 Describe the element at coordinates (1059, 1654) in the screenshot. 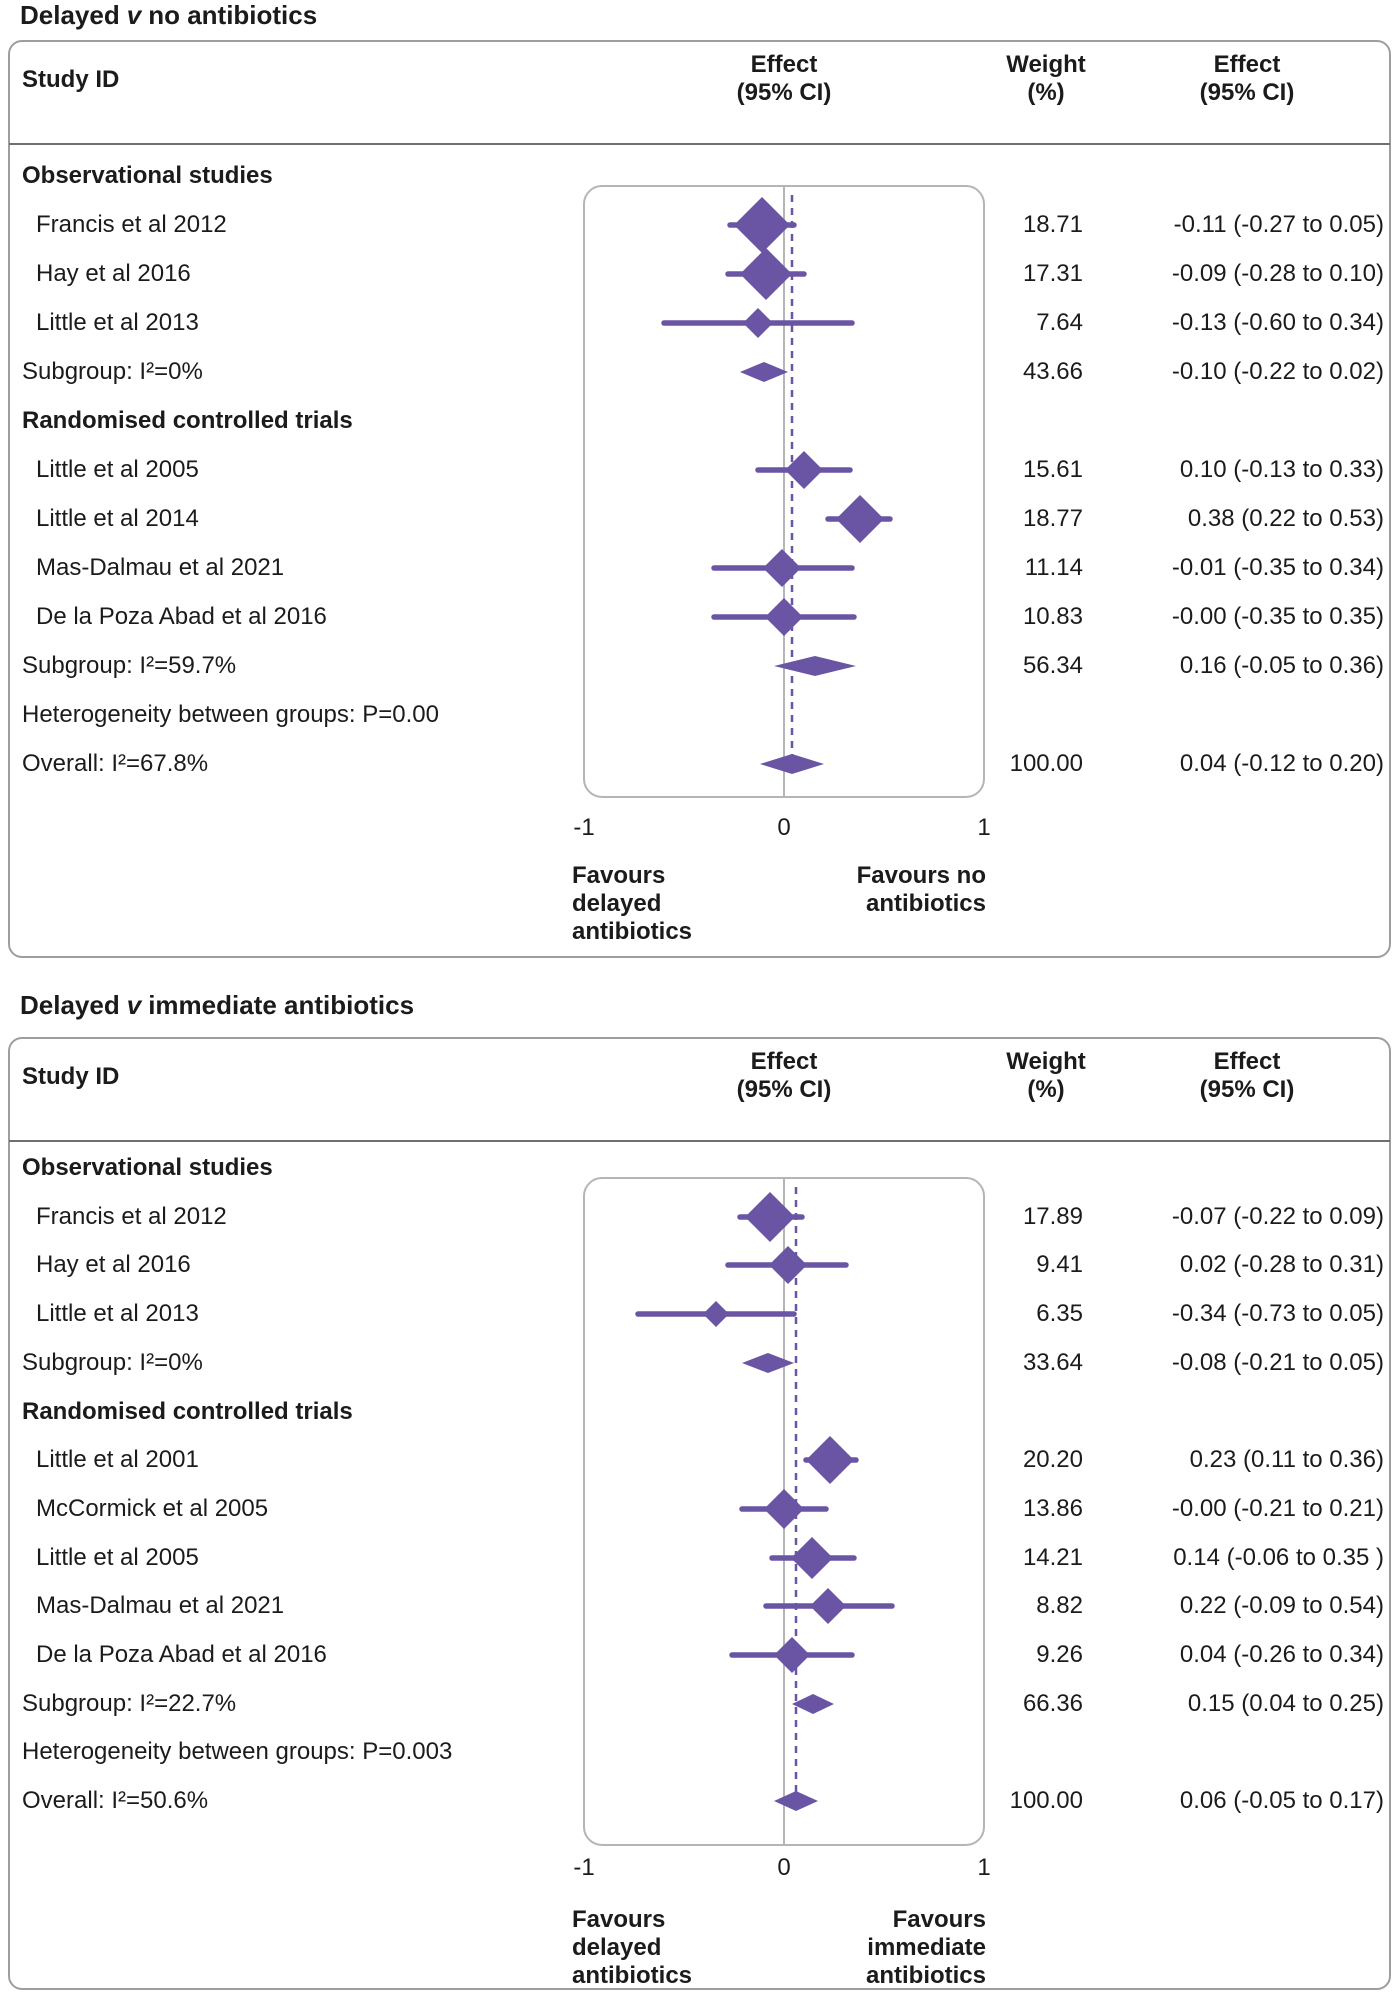

I see `weight-value: 9.26` at that location.